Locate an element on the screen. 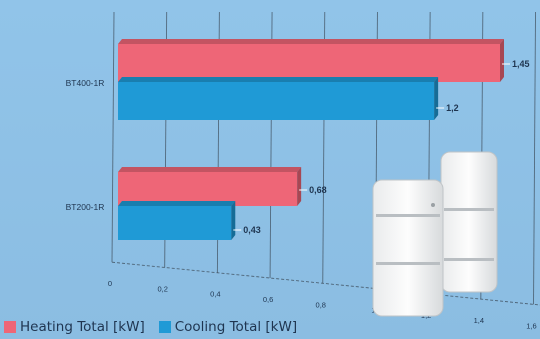 The height and width of the screenshot is (339, 540). legend-item-cooling: Cooling Total [kW] is located at coordinates (228, 327).